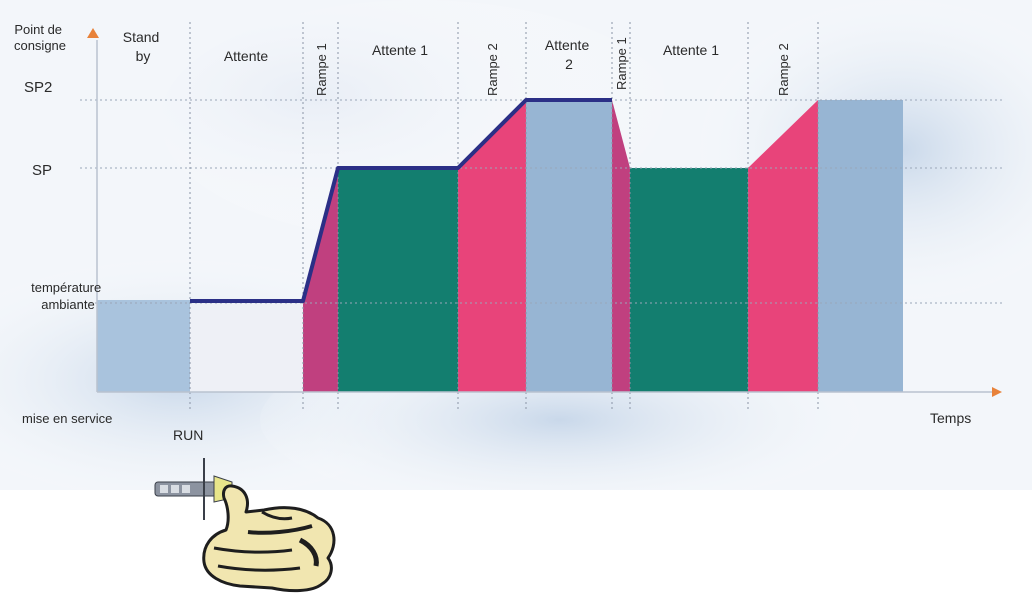  I want to click on y-axis-title: Point de consigne, so click(40, 37).